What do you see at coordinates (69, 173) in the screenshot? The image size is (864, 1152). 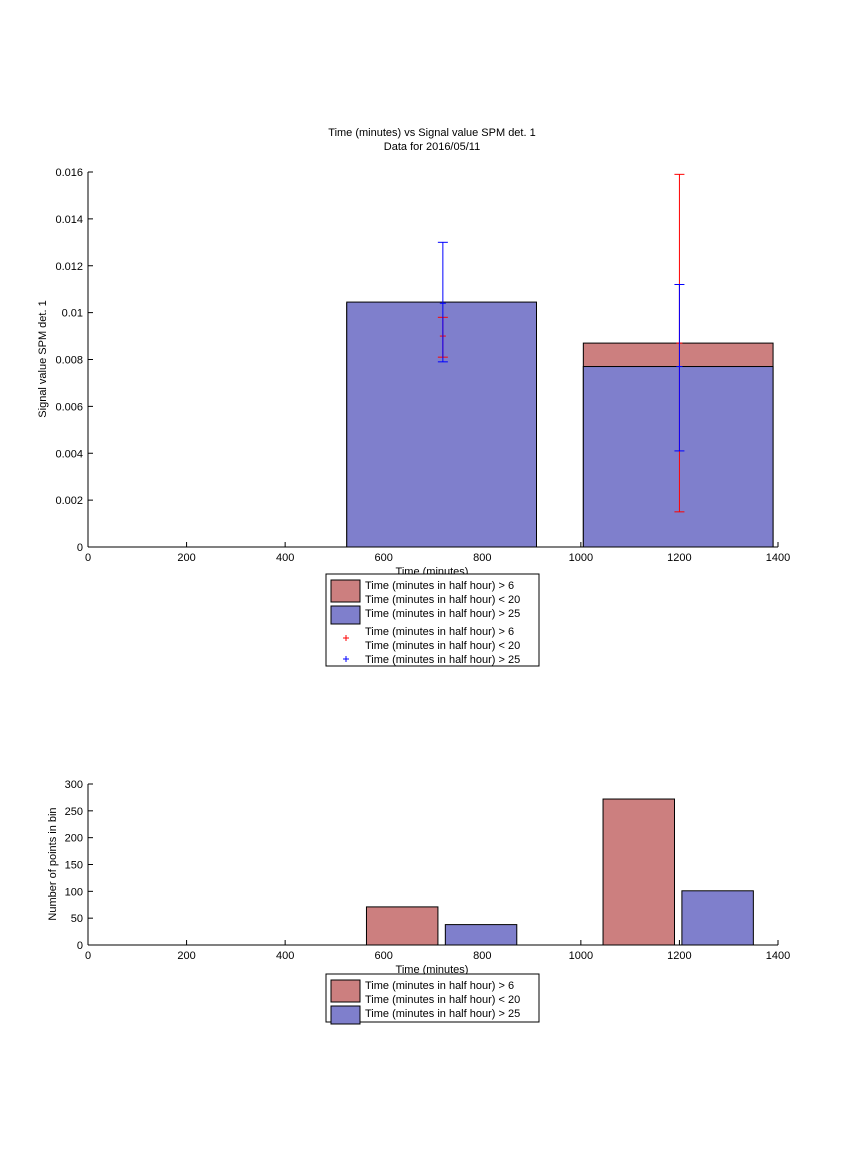 I see `y-tick-label: 0.016` at bounding box center [69, 173].